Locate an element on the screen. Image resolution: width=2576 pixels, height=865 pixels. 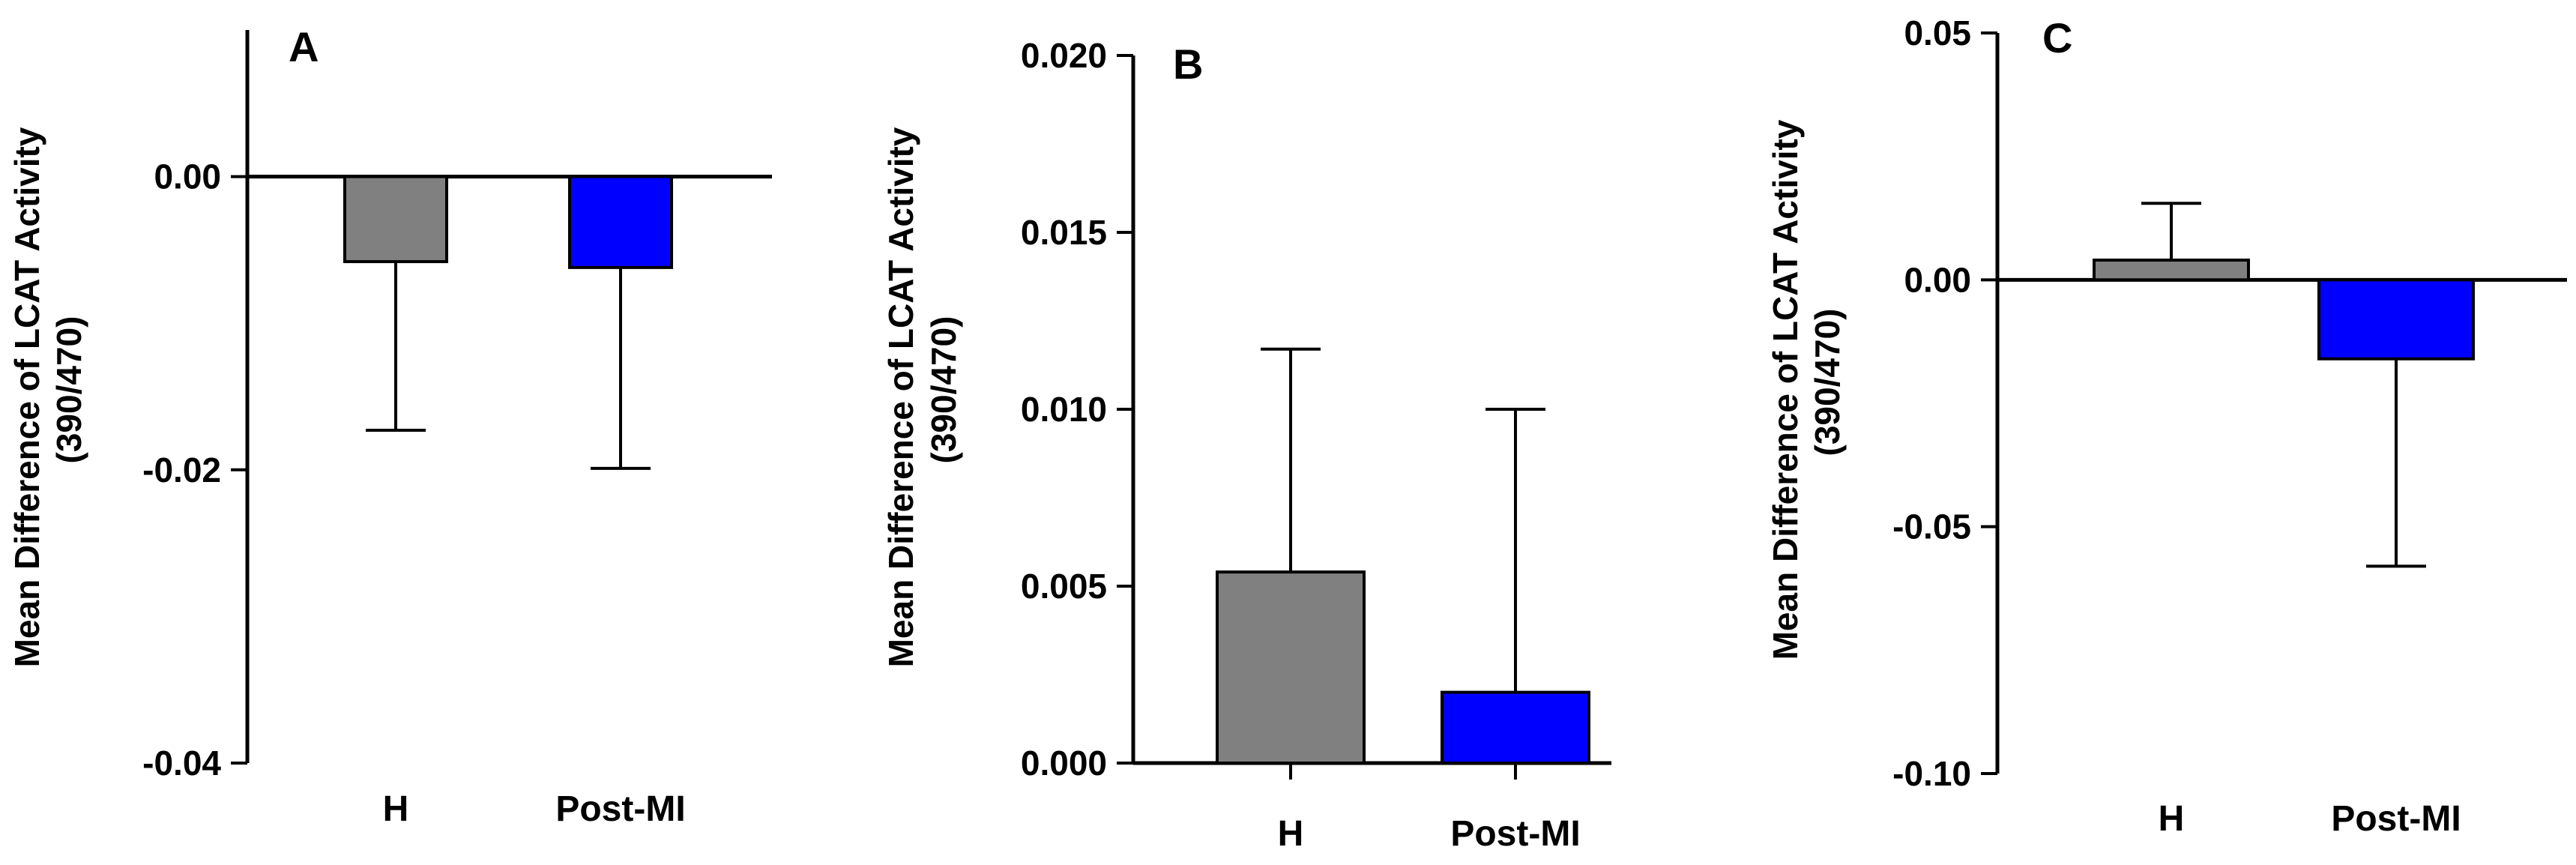
panel-label: C is located at coordinates (2057, 38).